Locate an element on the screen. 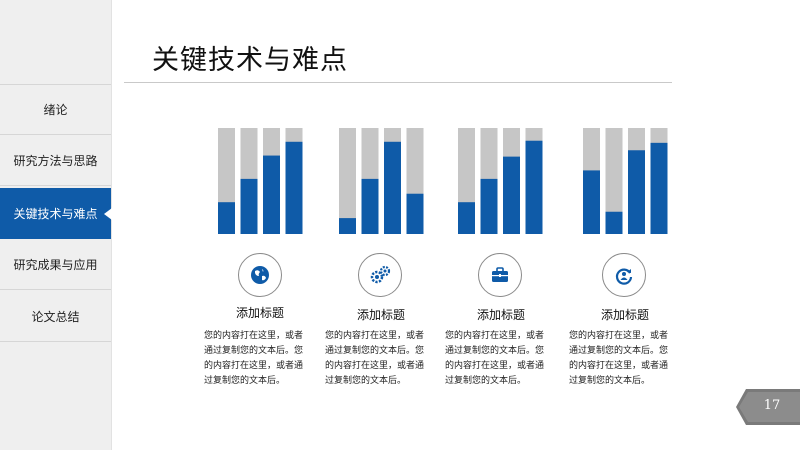  title-divider is located at coordinates (398, 82).